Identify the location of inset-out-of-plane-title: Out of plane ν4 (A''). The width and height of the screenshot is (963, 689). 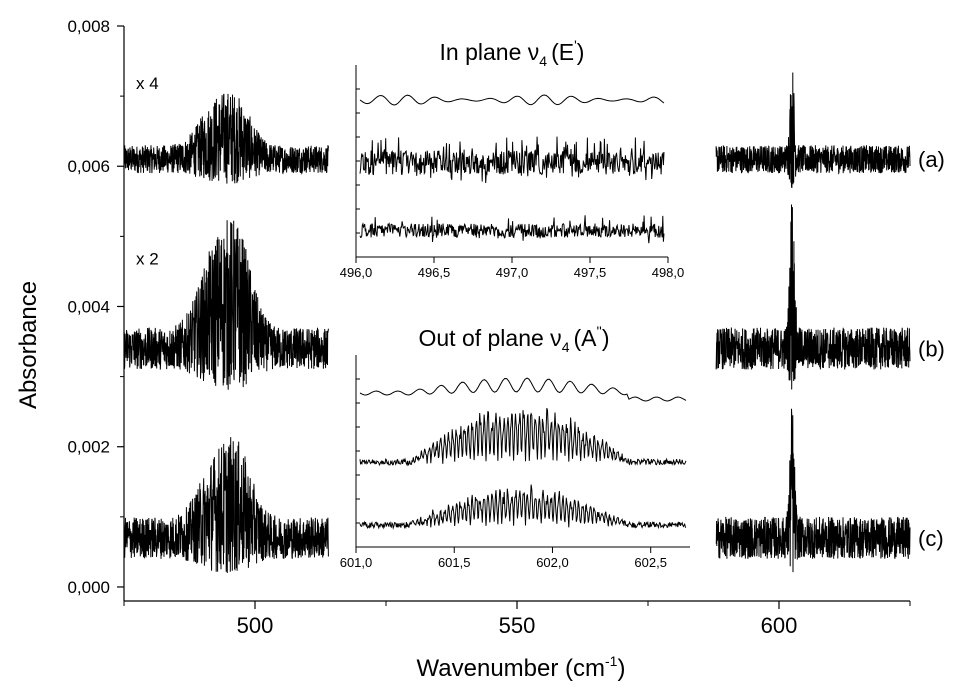
(513, 339).